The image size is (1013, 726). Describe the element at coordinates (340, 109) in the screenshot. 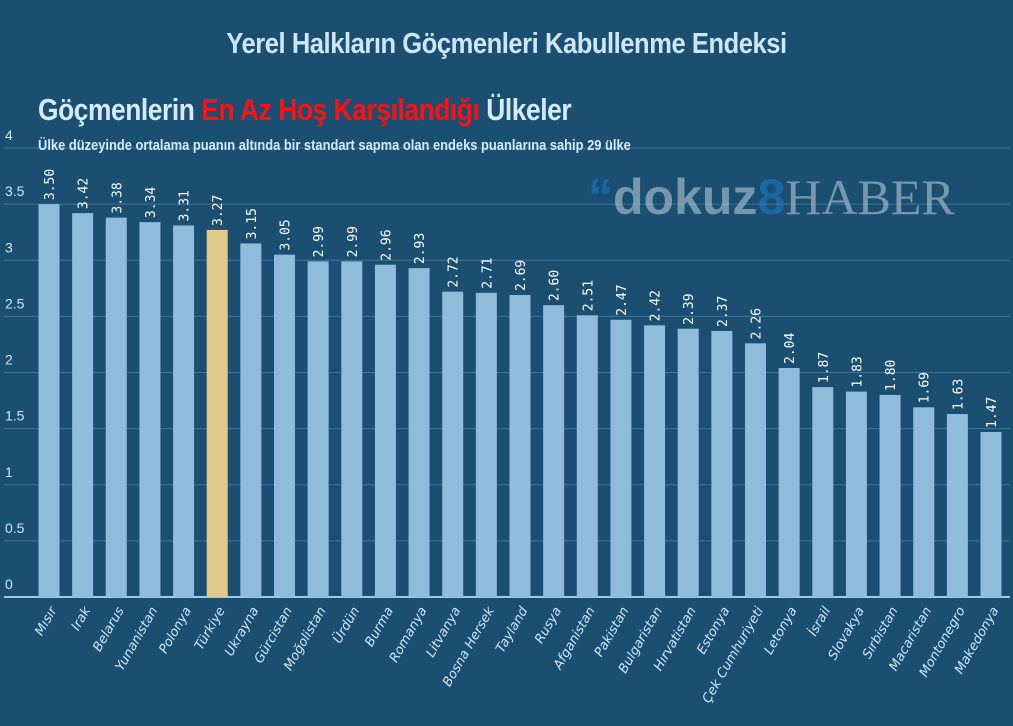

I see `subtitle-highlight: En Az Hoş Karşılandığı` at that location.